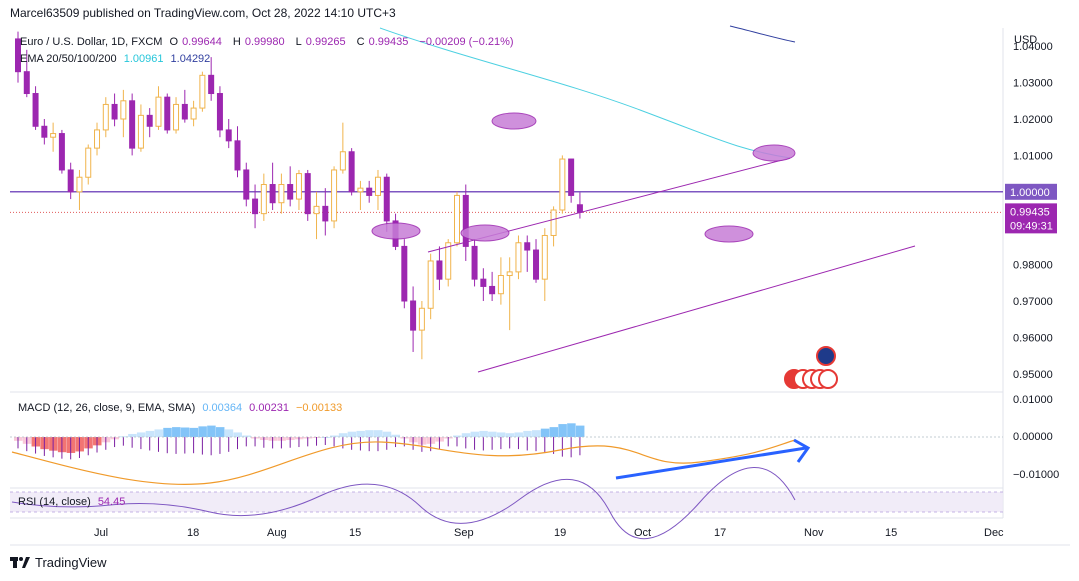  What do you see at coordinates (388, 42) in the screenshot?
I see `close-value: 0.99435` at bounding box center [388, 42].